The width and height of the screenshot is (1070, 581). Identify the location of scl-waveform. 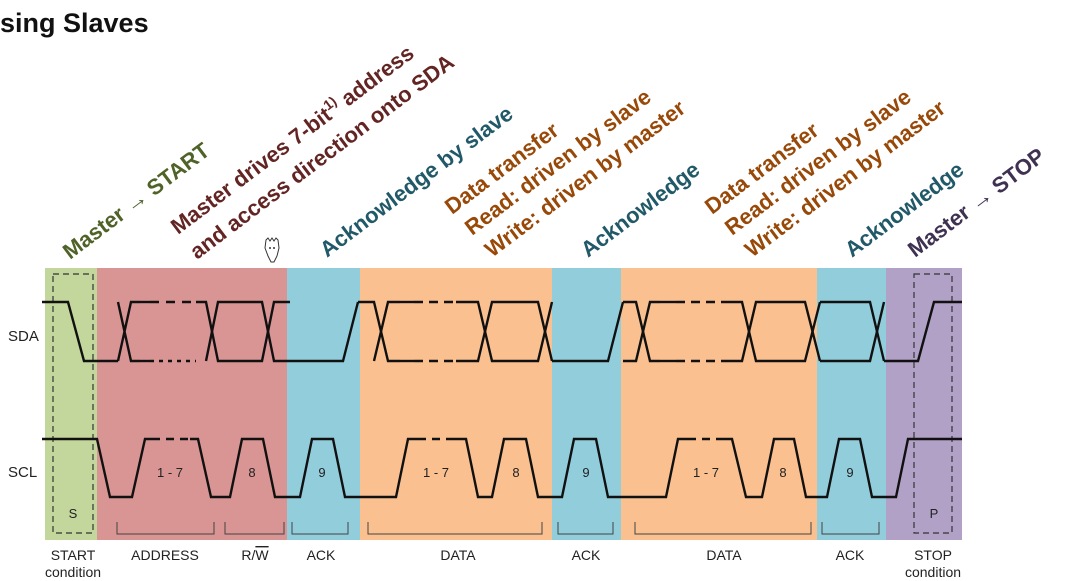
(502, 468).